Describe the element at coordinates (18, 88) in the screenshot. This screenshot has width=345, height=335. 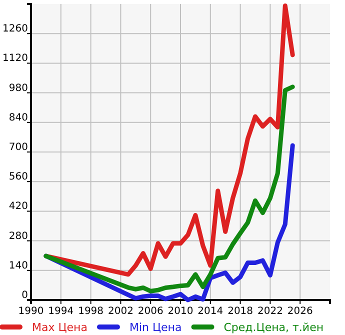
I see `y-tick-label: 980` at that location.